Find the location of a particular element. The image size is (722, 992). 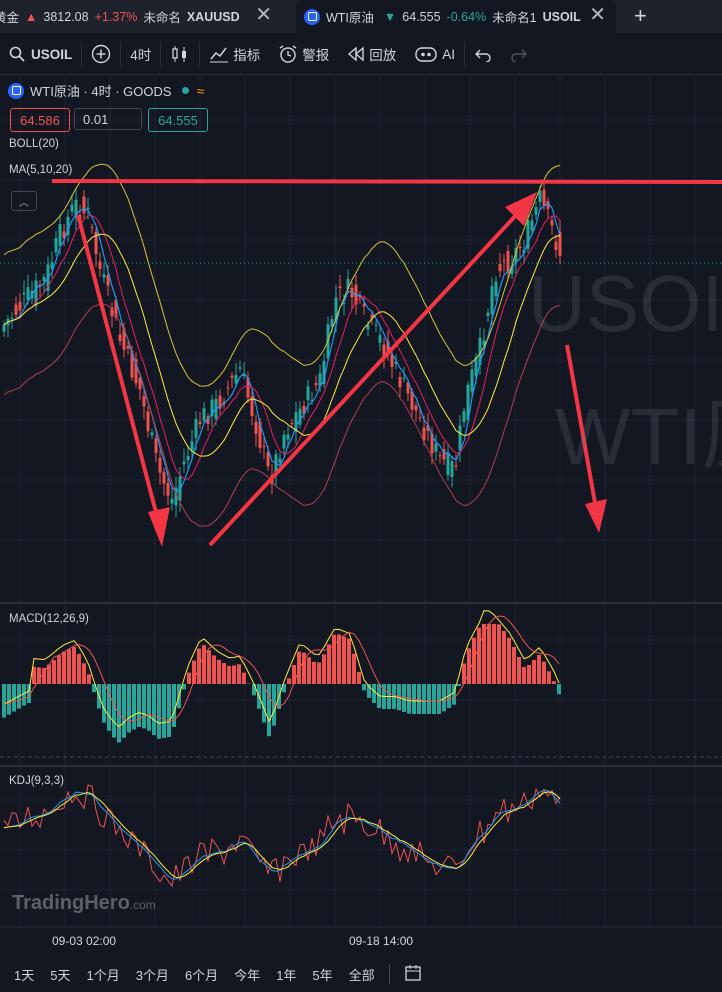

rewind-icon is located at coordinates (356, 54).